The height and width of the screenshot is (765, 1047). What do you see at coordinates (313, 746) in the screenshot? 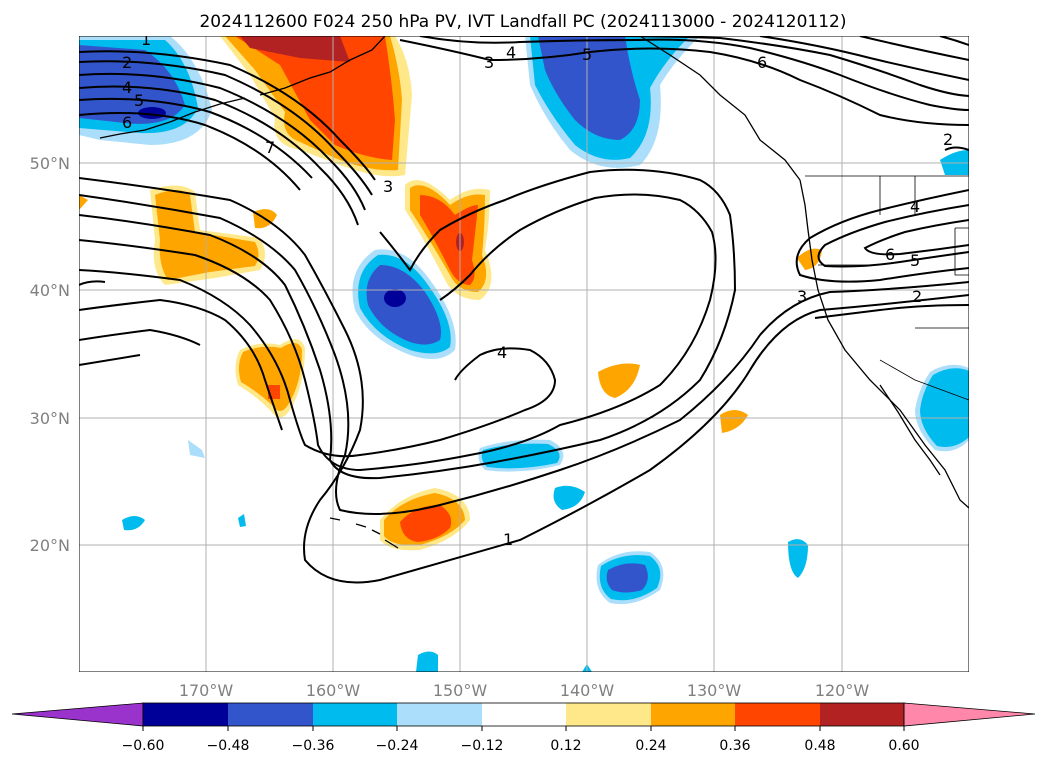
I see `colorbar-tick-label: −0.36` at bounding box center [313, 746].